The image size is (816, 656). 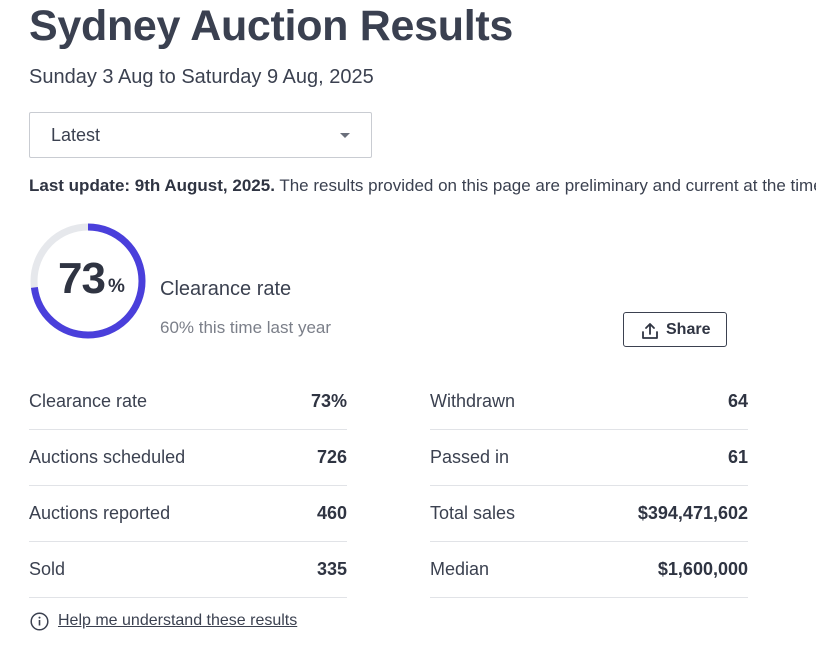 I want to click on share-label: Share, so click(x=688, y=329).